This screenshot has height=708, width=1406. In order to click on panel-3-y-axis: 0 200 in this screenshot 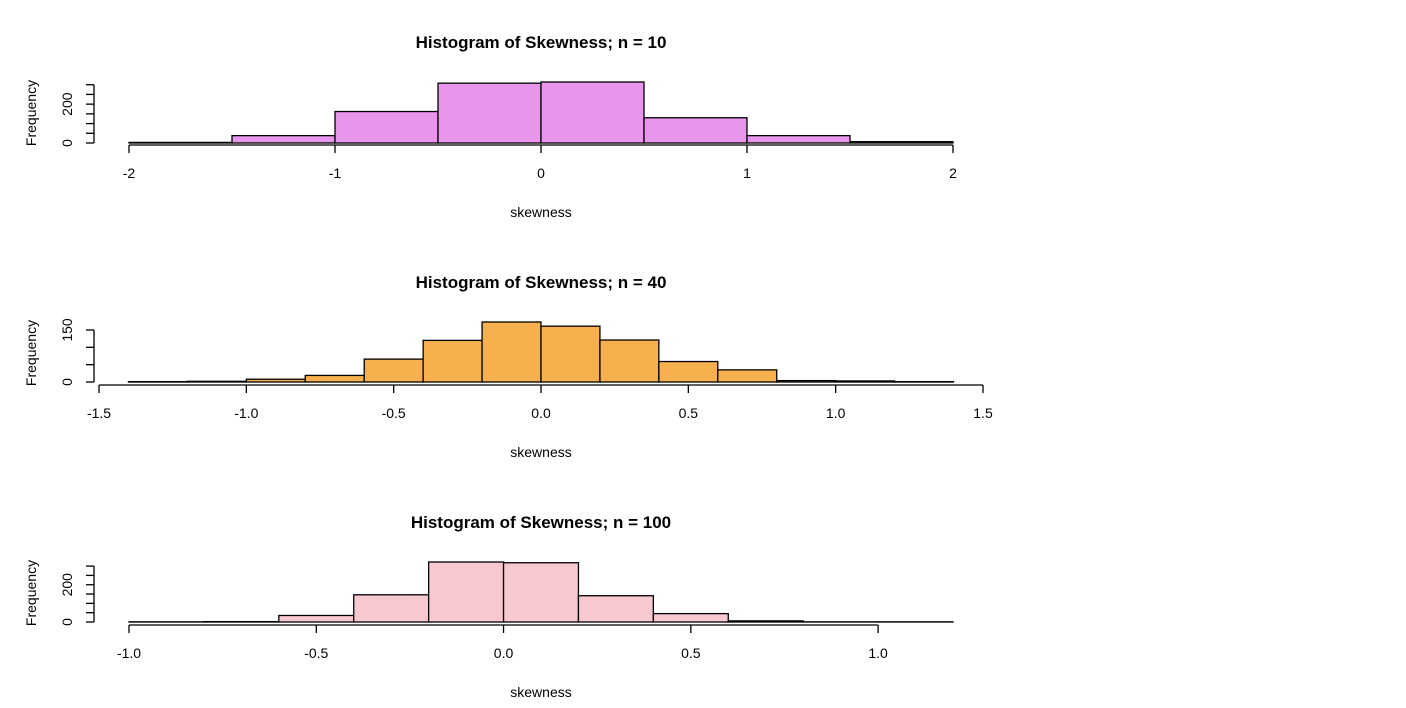, I will do `click(77, 595)`.